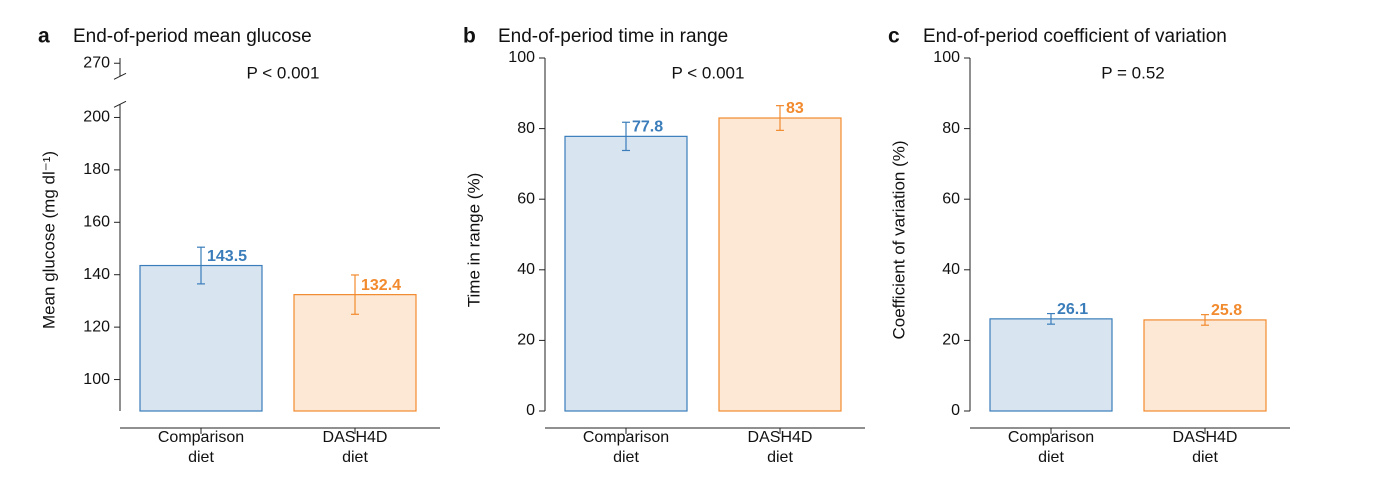 This screenshot has width=1378, height=480. What do you see at coordinates (96, 222) in the screenshot?
I see `y-tick-label: 160` at bounding box center [96, 222].